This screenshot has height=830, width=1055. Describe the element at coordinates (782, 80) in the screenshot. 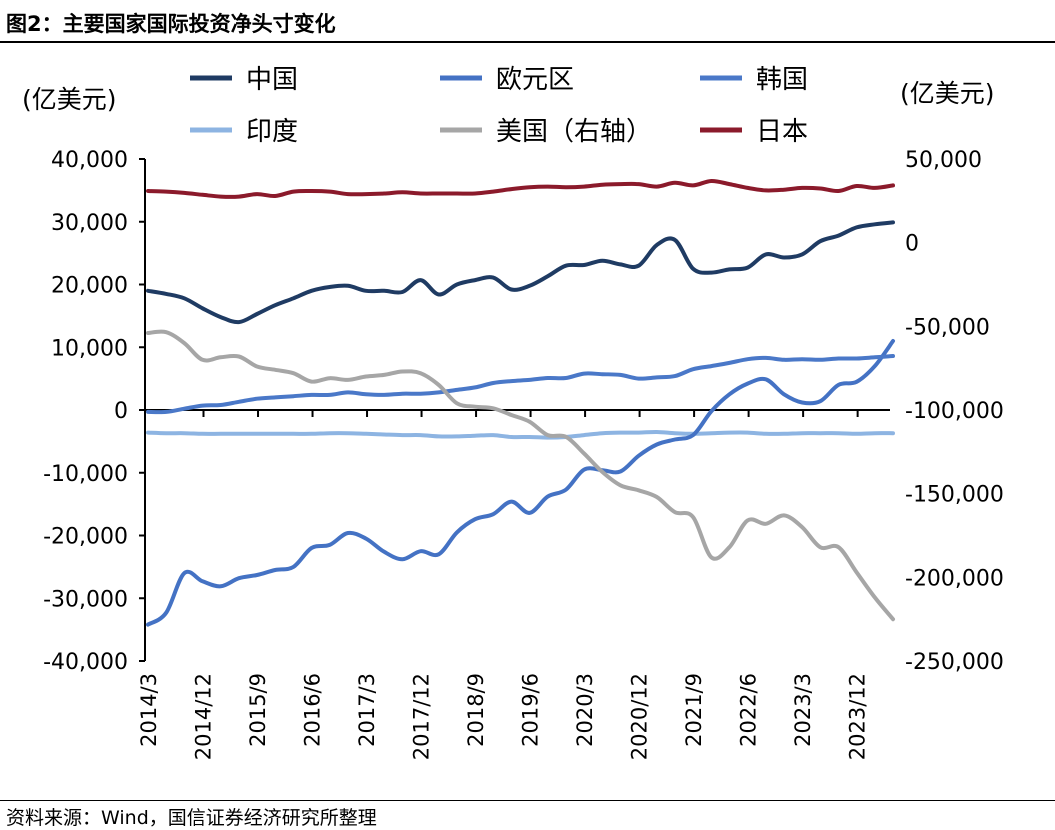

I see `legend-label: 韩国` at that location.